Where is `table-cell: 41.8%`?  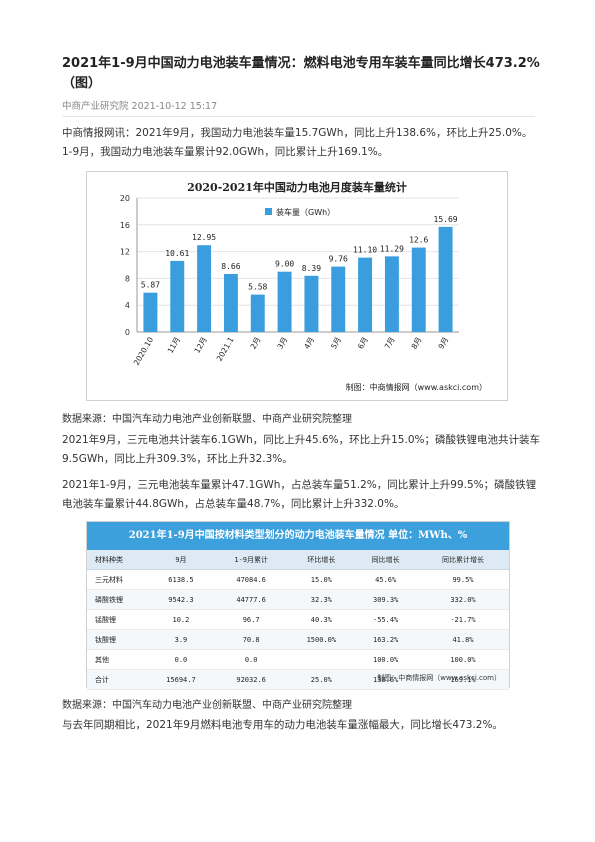 table-cell: 41.8% is located at coordinates (462, 639).